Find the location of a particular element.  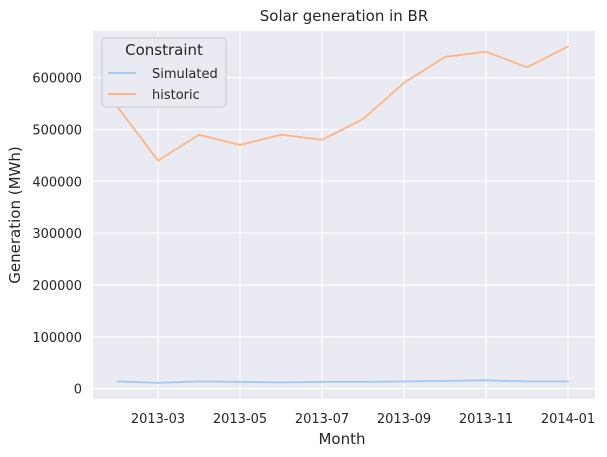

x-axis-label: Month is located at coordinates (341, 439).